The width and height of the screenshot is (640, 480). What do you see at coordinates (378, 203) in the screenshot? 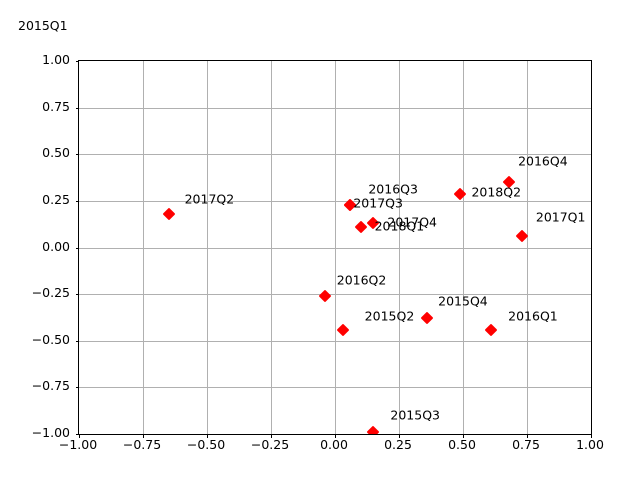
I see `data-point-label: 2017Q3` at bounding box center [378, 203].